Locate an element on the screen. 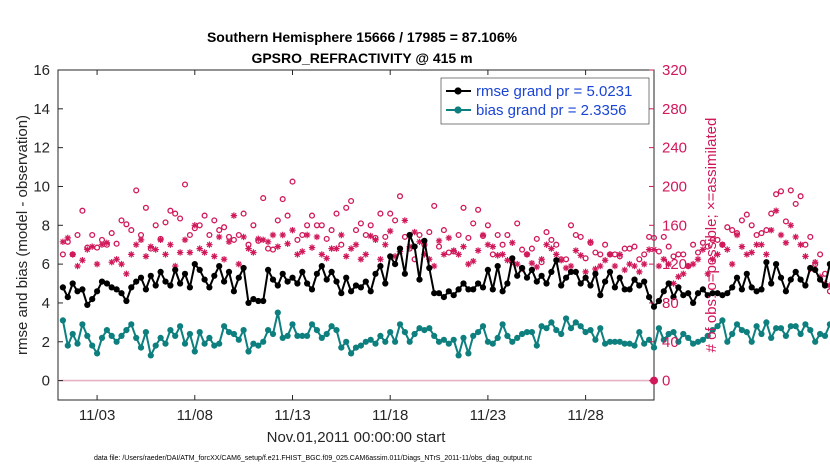 This screenshot has height=470, width=830. legend-rmse-label: rmse grand pr = 5.0231 is located at coordinates (554, 91).